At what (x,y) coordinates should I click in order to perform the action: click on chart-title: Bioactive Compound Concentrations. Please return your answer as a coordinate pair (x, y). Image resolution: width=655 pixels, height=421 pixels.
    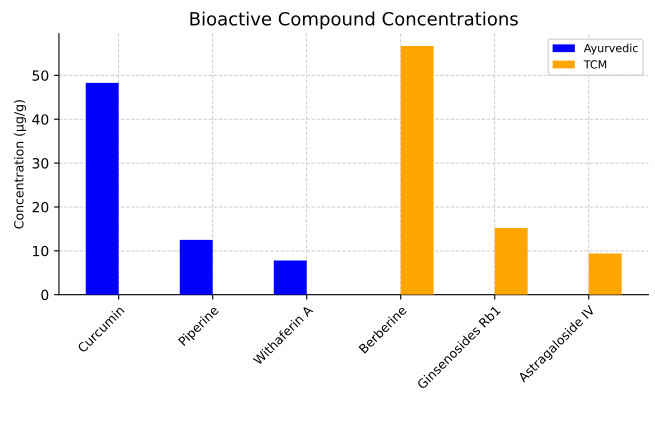
    Looking at the image, I should click on (354, 21).